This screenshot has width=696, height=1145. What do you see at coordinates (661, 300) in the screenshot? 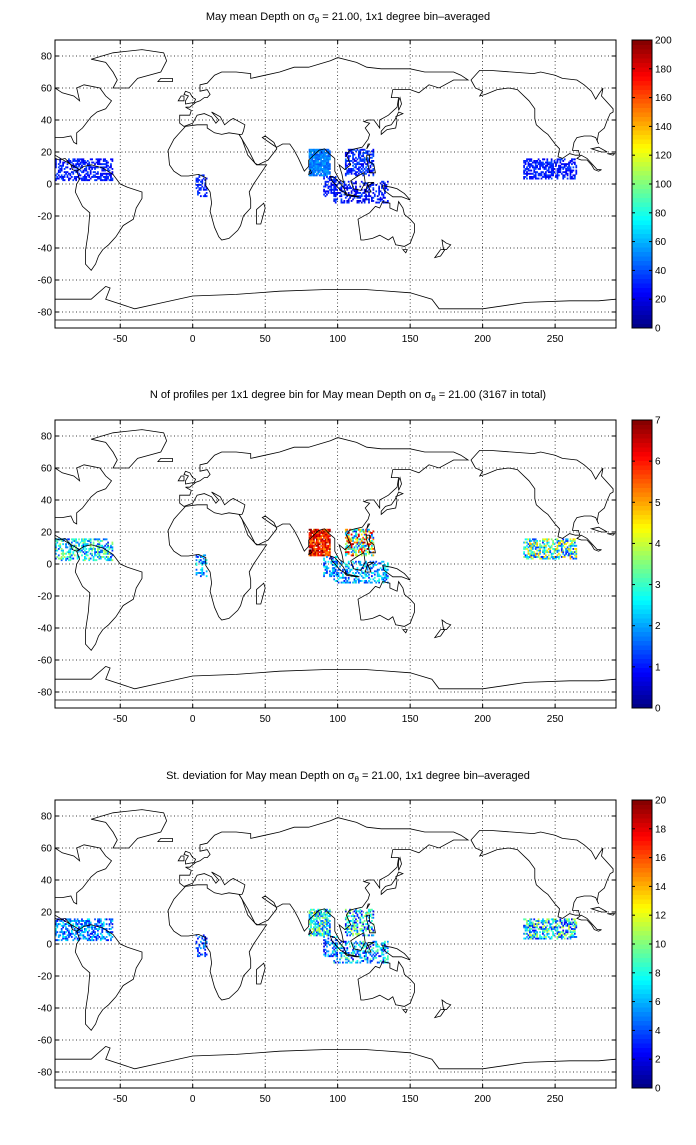
I see `colorbar-tick-label: 20` at bounding box center [661, 300].